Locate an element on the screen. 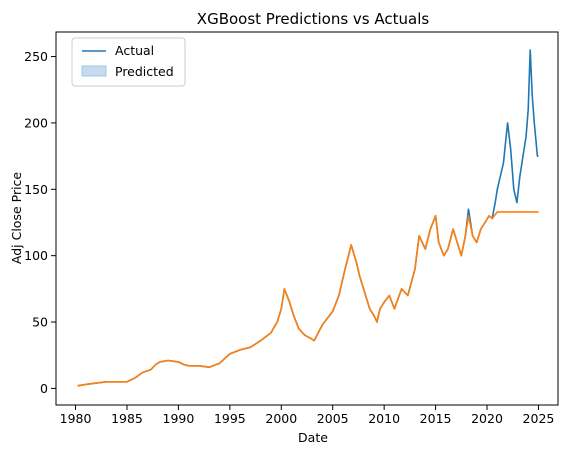 Image resolution: width=571 pixels, height=455 pixels. x-tick-label: 2005 is located at coordinates (333, 418).